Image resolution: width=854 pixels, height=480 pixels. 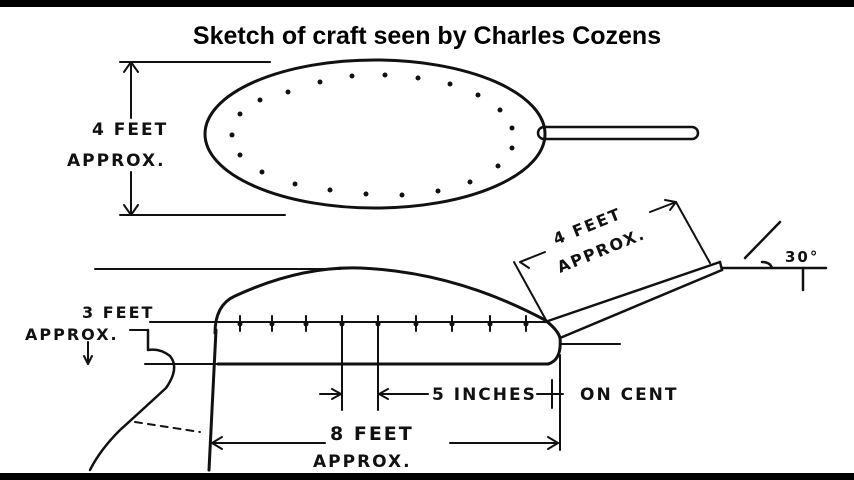 What do you see at coordinates (427, 36) in the screenshot?
I see `page-title: Sketch of craft seen by Charles Cozens` at bounding box center [427, 36].